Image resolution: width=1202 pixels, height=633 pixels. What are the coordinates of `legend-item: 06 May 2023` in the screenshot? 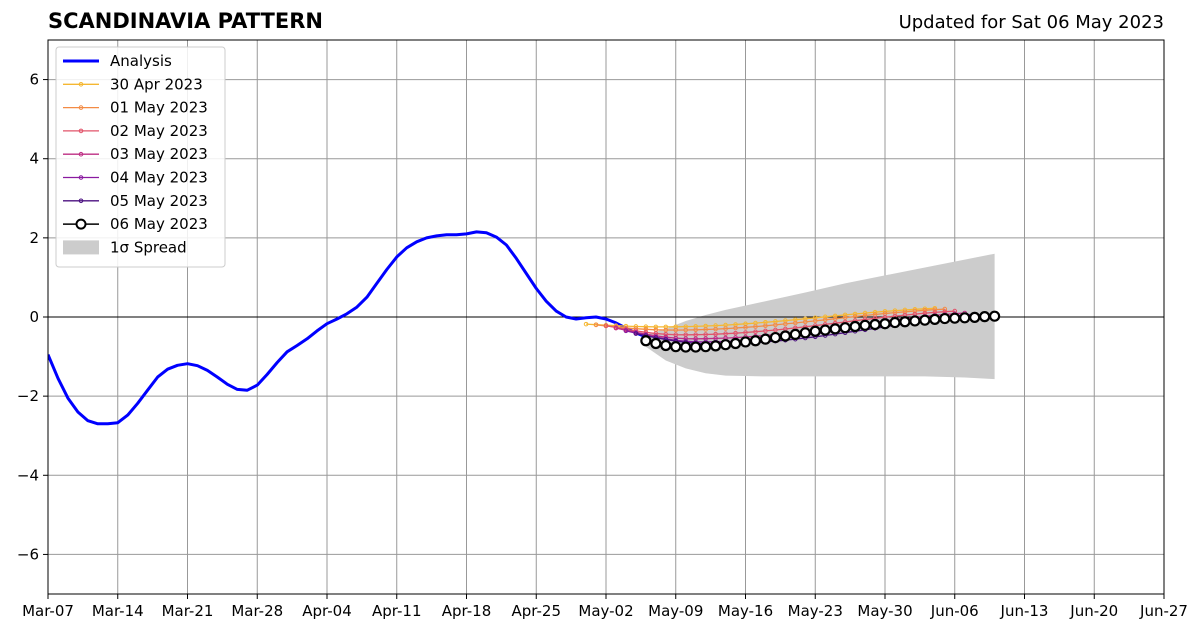 It's located at (135, 224).